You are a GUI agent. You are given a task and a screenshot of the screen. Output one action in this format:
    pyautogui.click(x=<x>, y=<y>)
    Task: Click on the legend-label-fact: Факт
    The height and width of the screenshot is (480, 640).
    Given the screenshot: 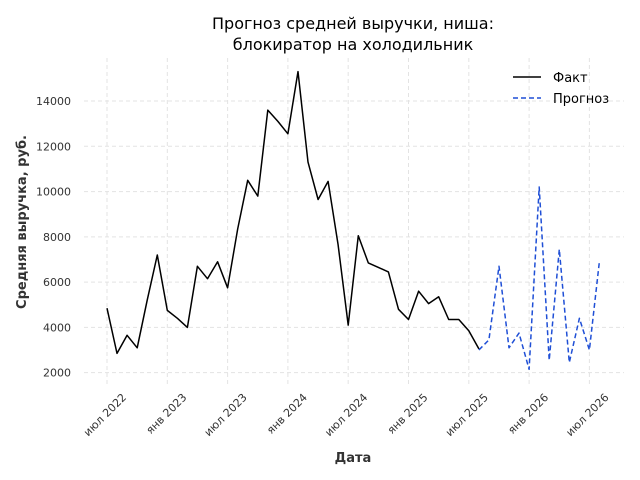 What is the action you would take?
    pyautogui.click(x=570, y=78)
    